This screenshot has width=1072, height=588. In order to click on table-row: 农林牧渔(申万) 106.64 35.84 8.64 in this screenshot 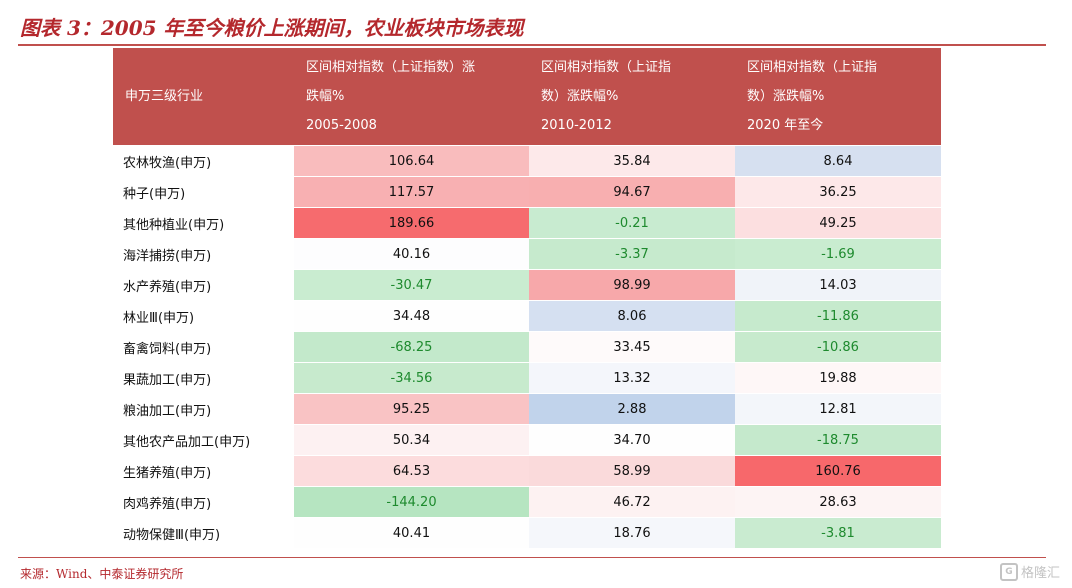, I will do `click(527, 161)`.